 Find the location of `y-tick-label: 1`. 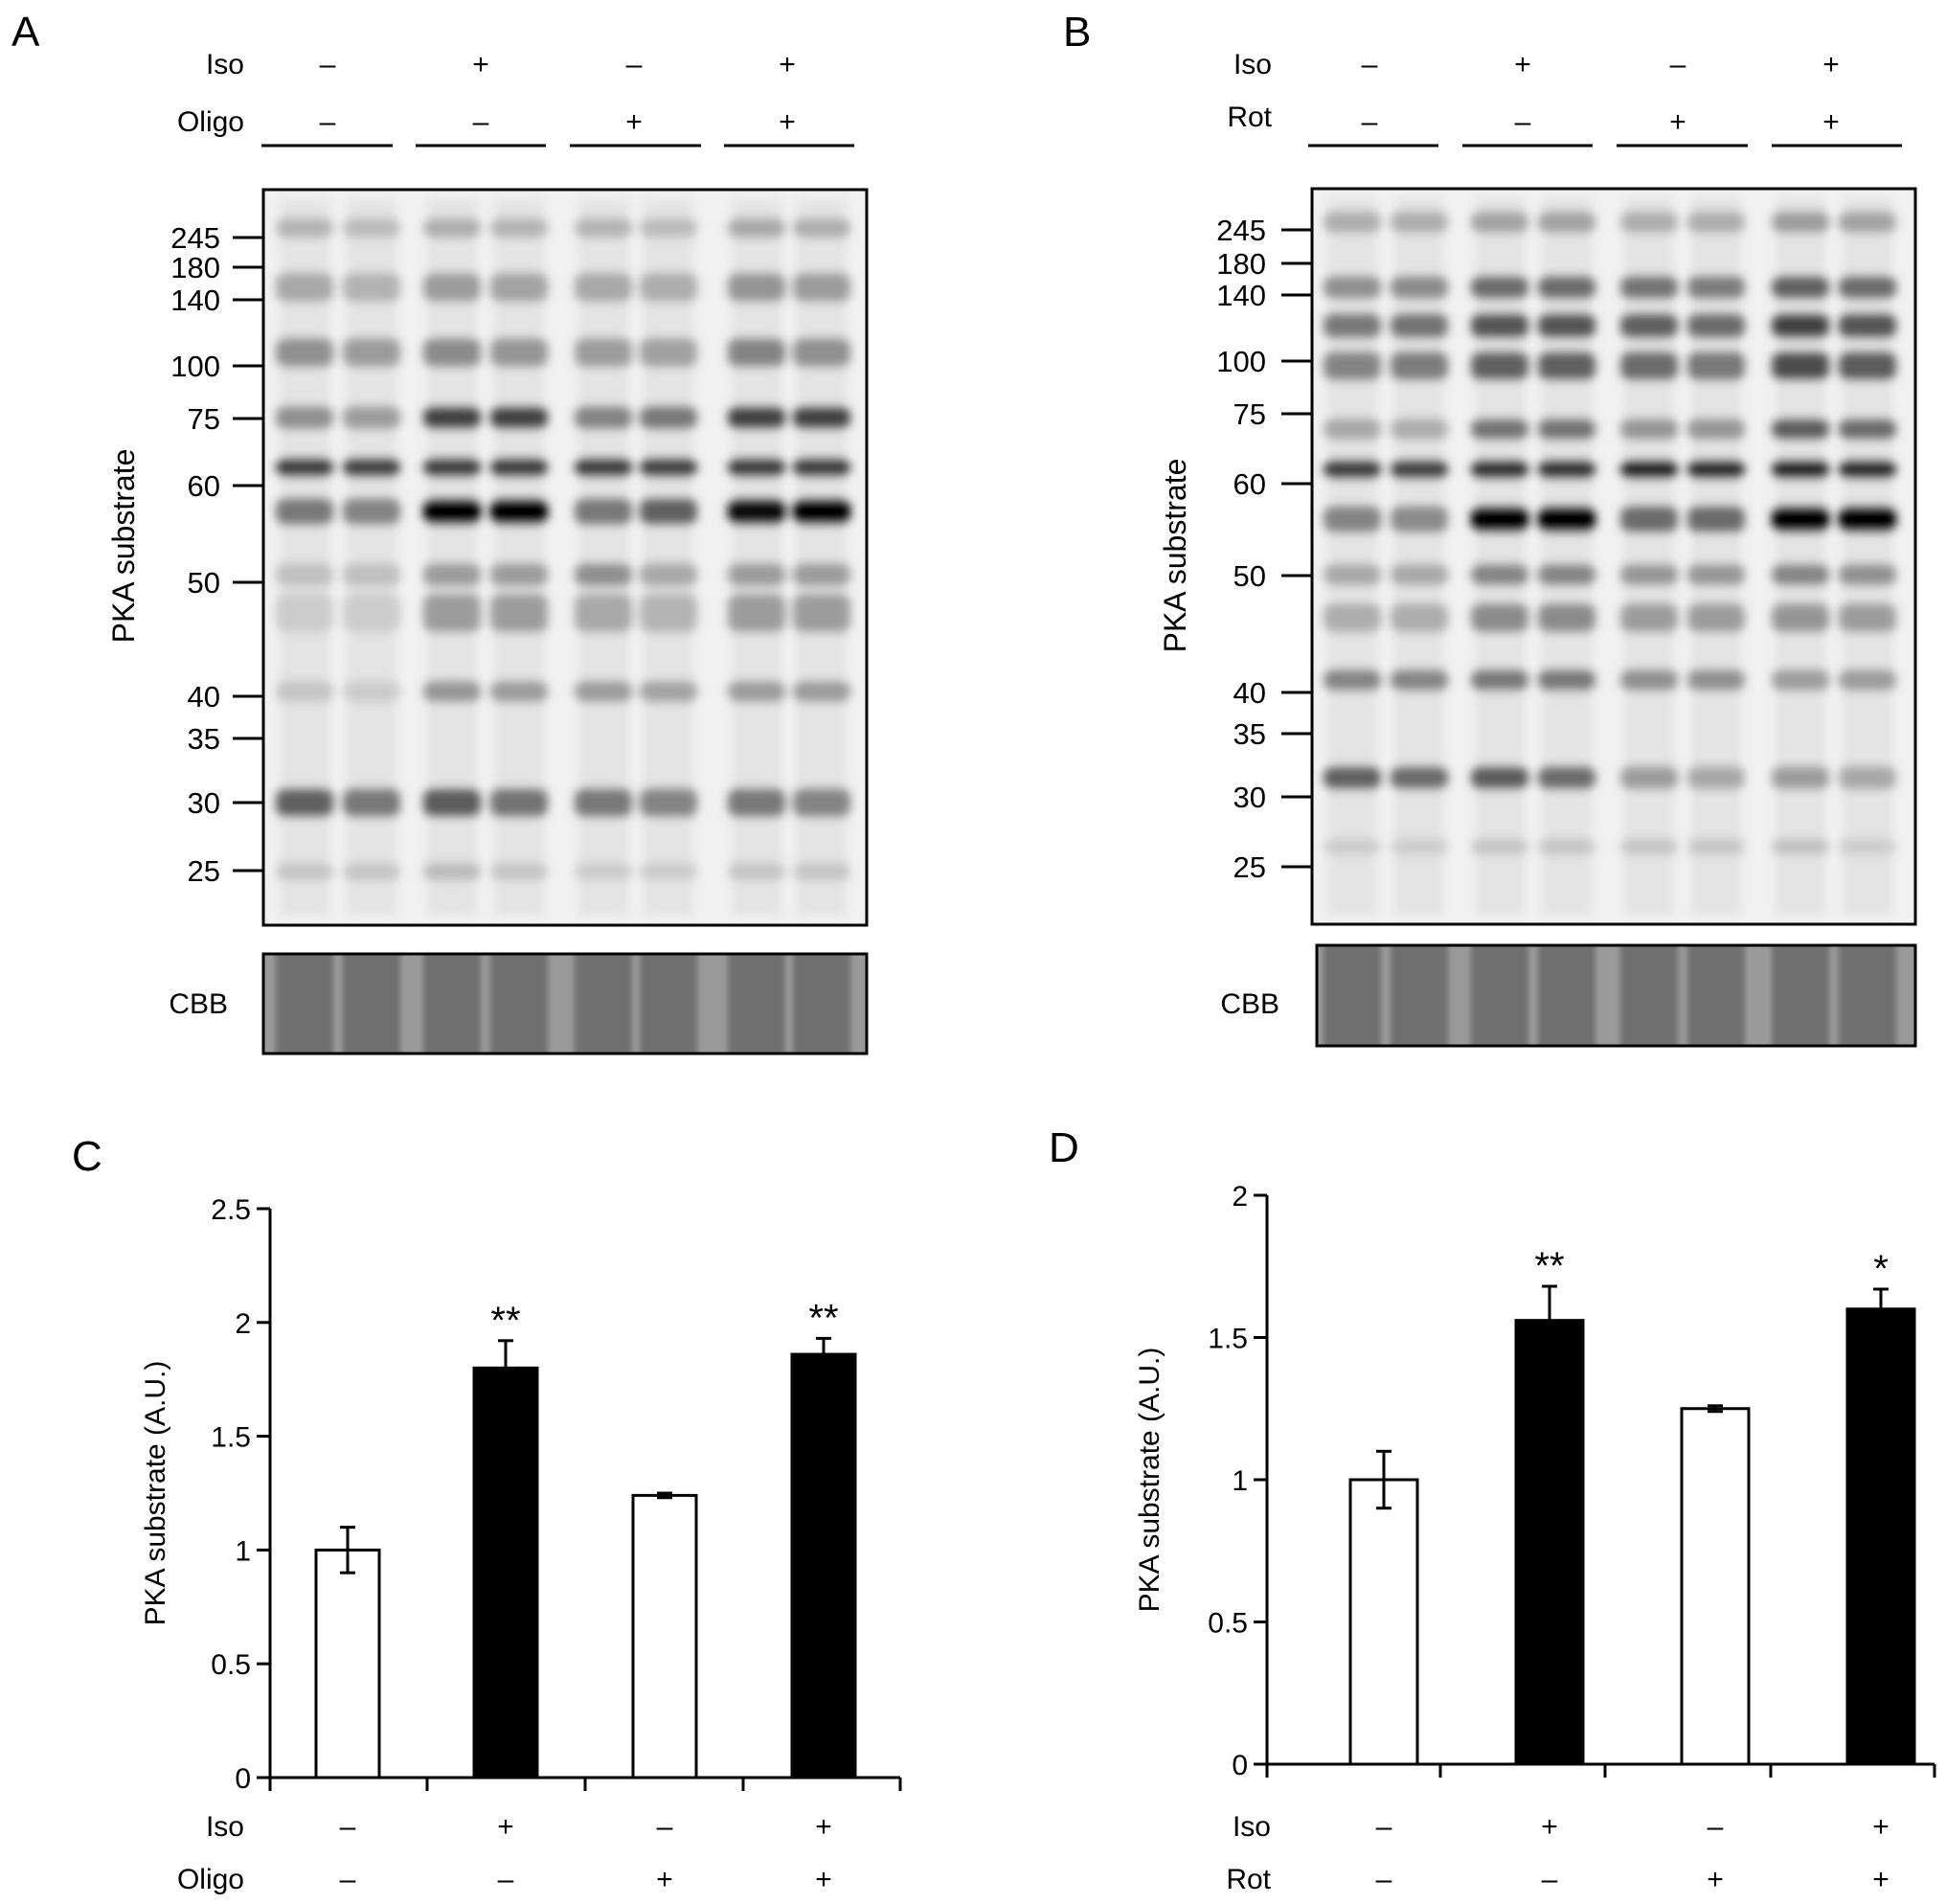

y-tick-label: 1 is located at coordinates (243, 1551).